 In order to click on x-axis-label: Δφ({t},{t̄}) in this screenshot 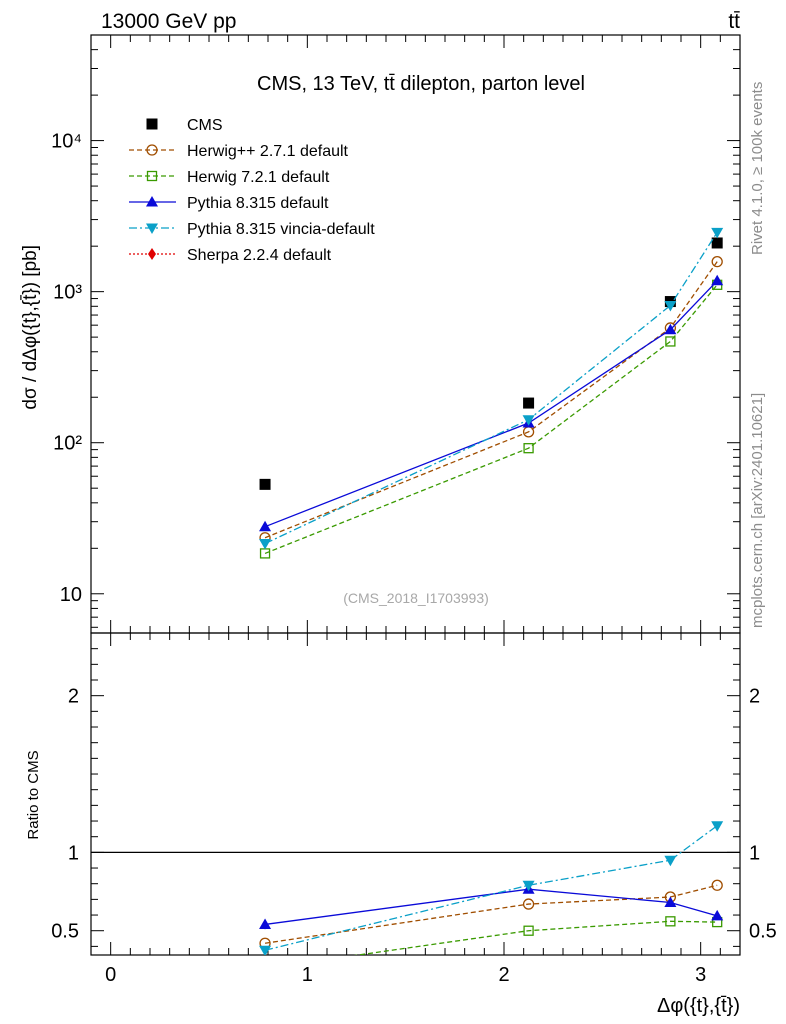, I will do `click(698, 1006)`.